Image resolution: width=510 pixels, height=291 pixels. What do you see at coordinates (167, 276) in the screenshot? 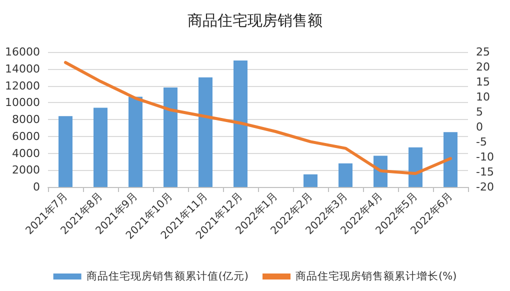
I see `legend-label: 商品住宅现房销售额累计值(亿元)` at bounding box center [167, 276].